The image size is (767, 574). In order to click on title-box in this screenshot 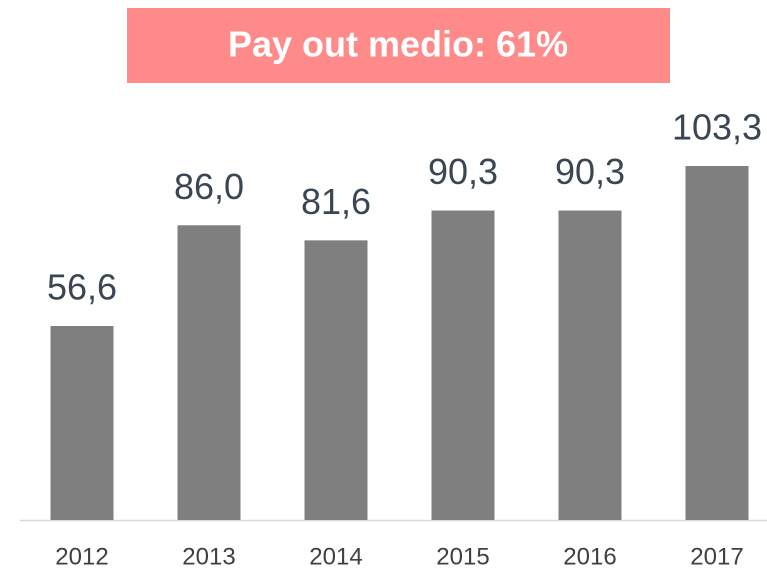, I will do `click(398, 45)`.